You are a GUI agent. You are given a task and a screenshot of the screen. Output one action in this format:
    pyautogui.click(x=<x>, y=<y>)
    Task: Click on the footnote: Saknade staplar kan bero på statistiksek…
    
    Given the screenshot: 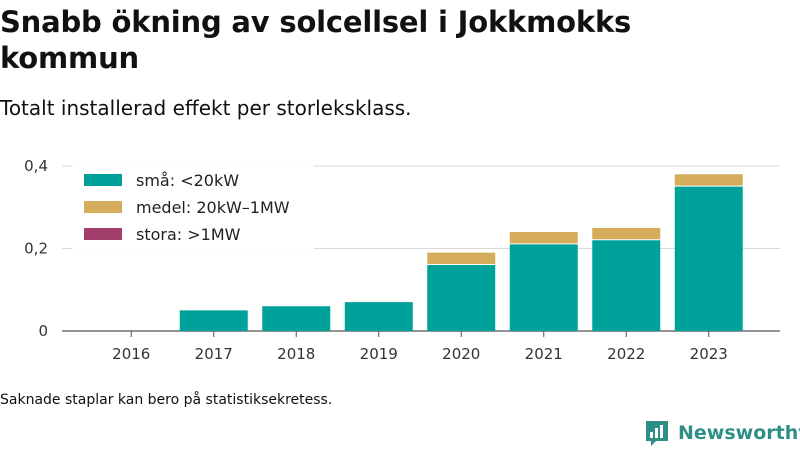 What is the action you would take?
    pyautogui.click(x=166, y=400)
    